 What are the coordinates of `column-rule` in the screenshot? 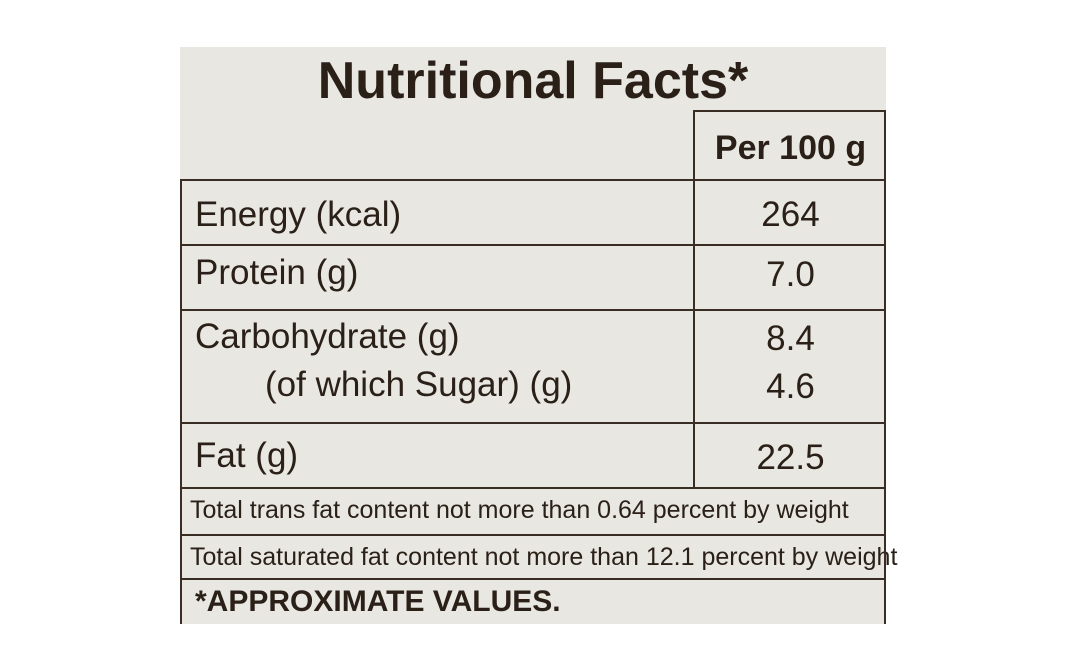 It's located at (694, 299).